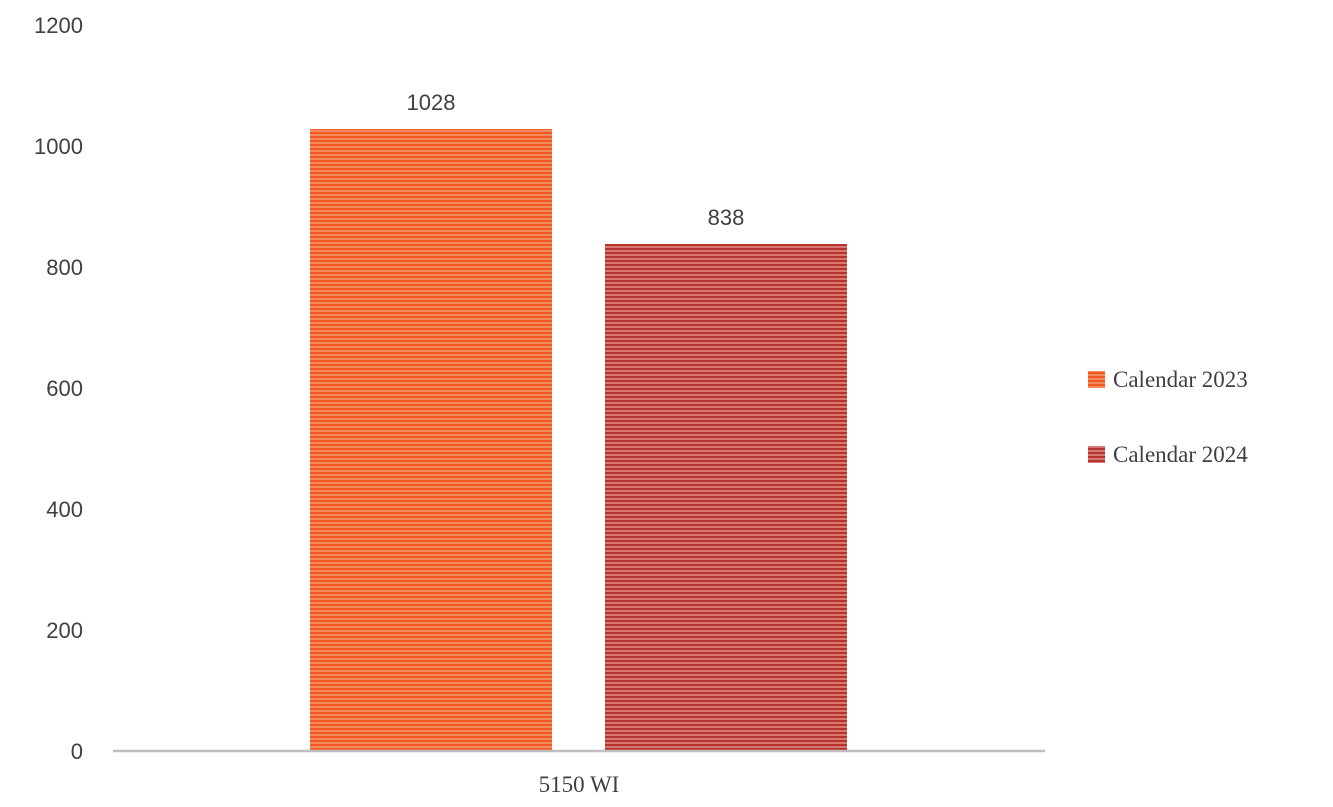  I want to click on y-tick-label: 400, so click(64, 509).